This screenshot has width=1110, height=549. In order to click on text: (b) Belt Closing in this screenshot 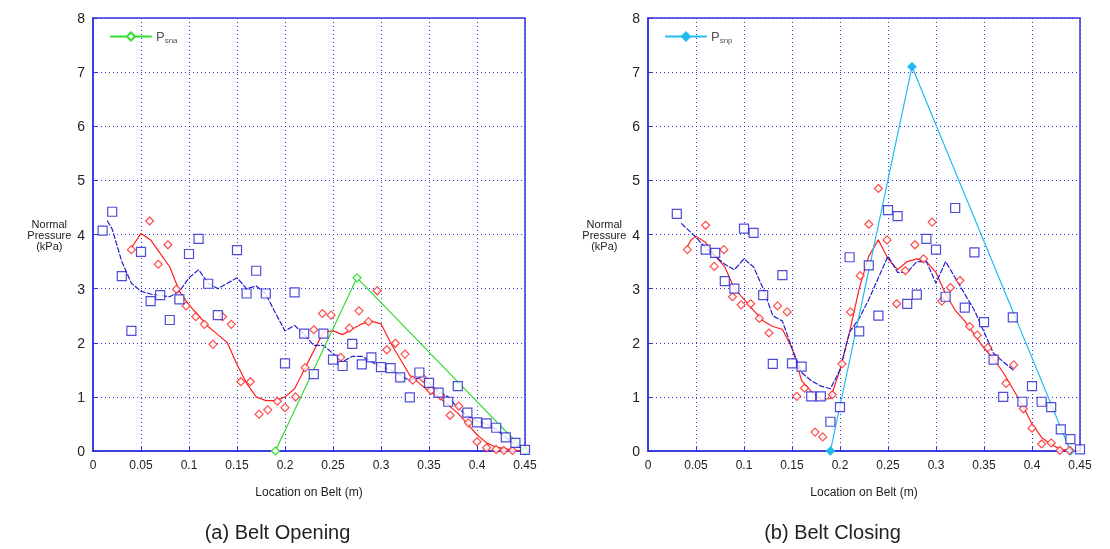, I will do `click(832, 532)`.